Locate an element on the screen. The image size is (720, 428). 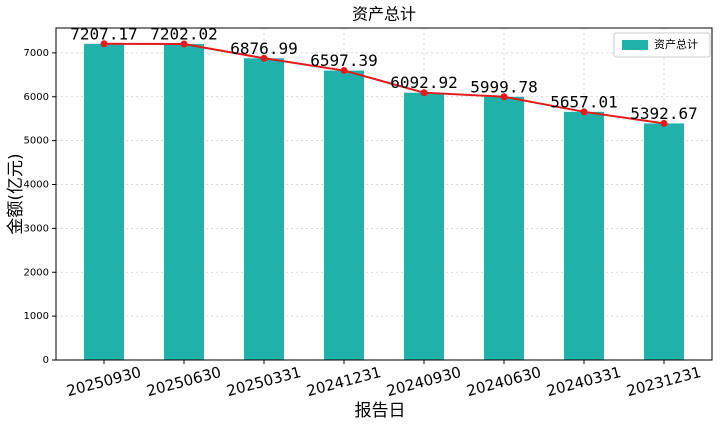
y-tick-label: 6000 is located at coordinates (36, 97).